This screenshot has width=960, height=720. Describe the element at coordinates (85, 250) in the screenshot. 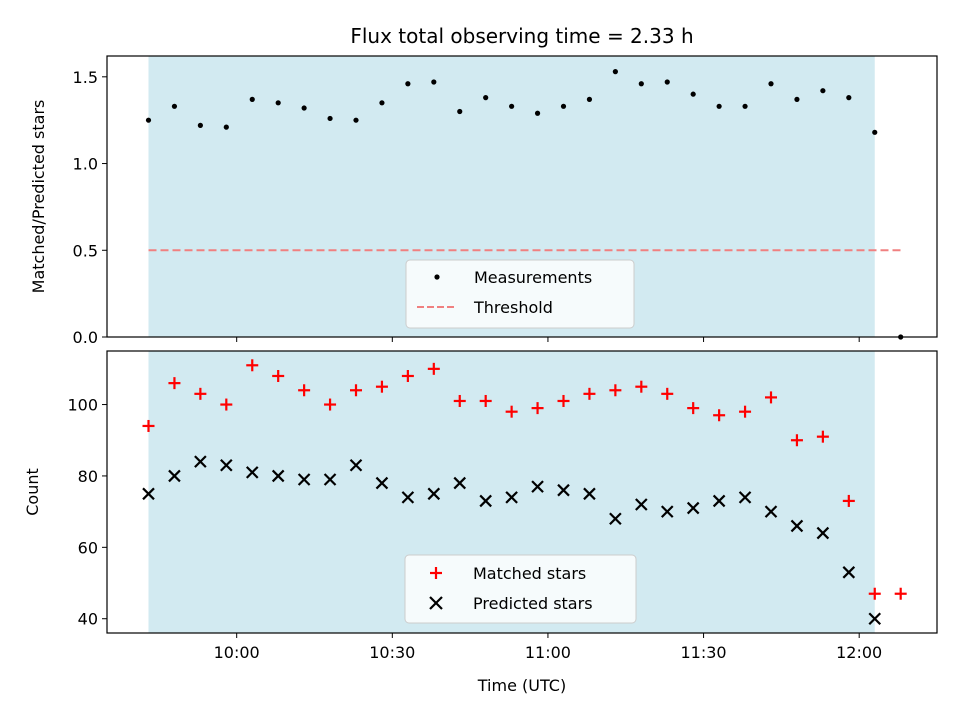

I see `top-y-tick-label: 0.5` at that location.